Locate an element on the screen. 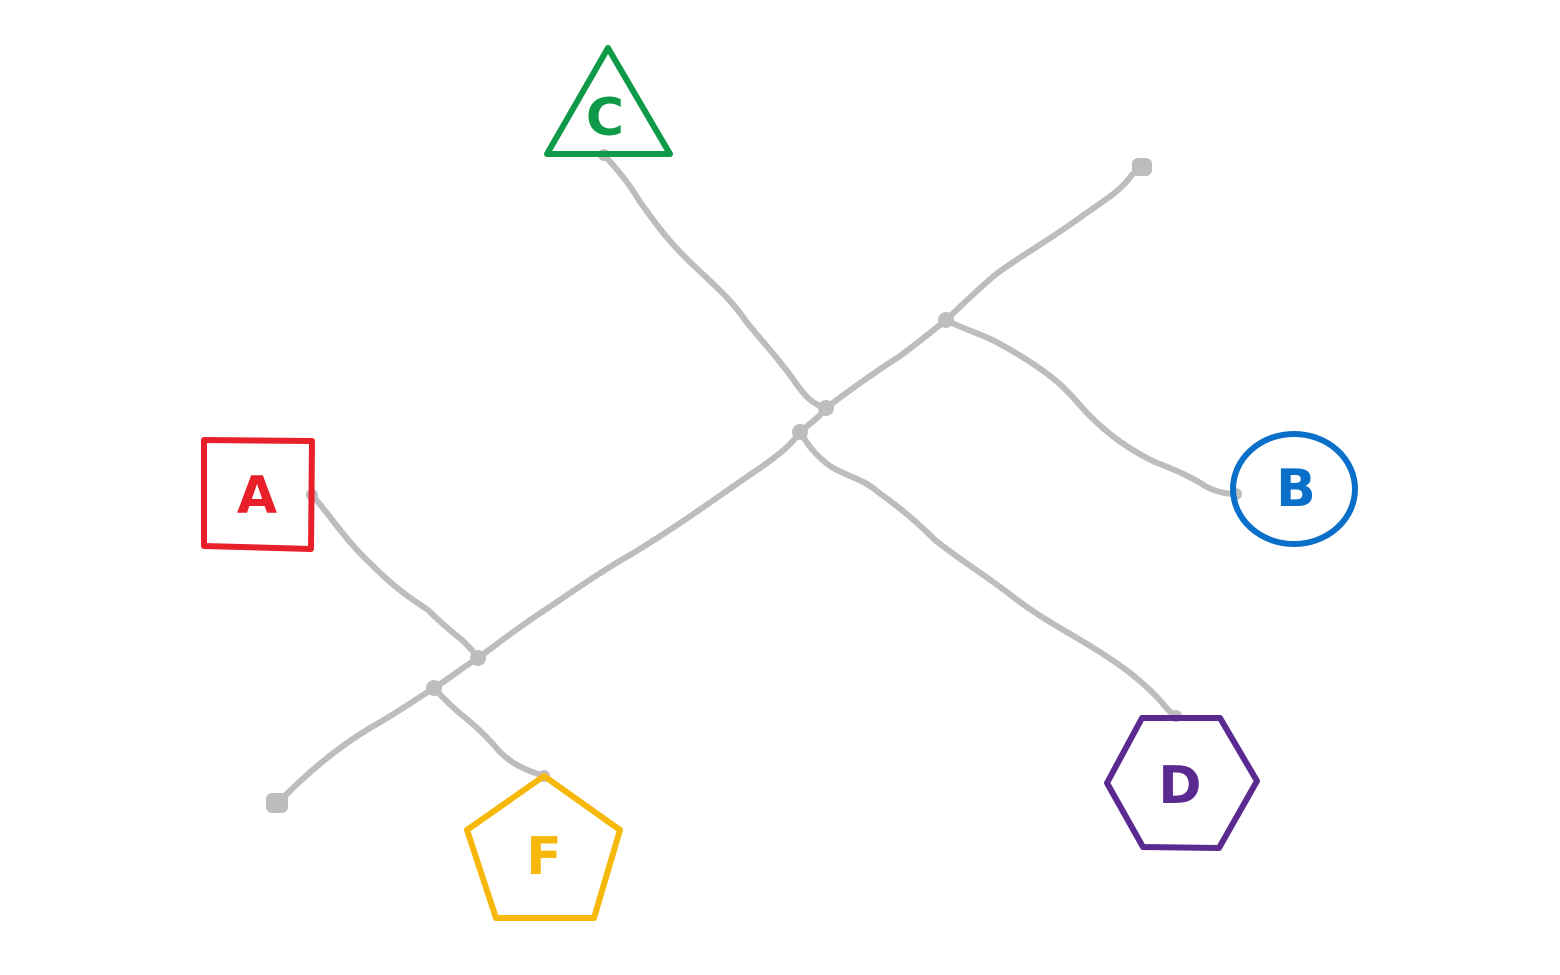 The height and width of the screenshot is (975, 1560). node-a: A is located at coordinates (258, 494).